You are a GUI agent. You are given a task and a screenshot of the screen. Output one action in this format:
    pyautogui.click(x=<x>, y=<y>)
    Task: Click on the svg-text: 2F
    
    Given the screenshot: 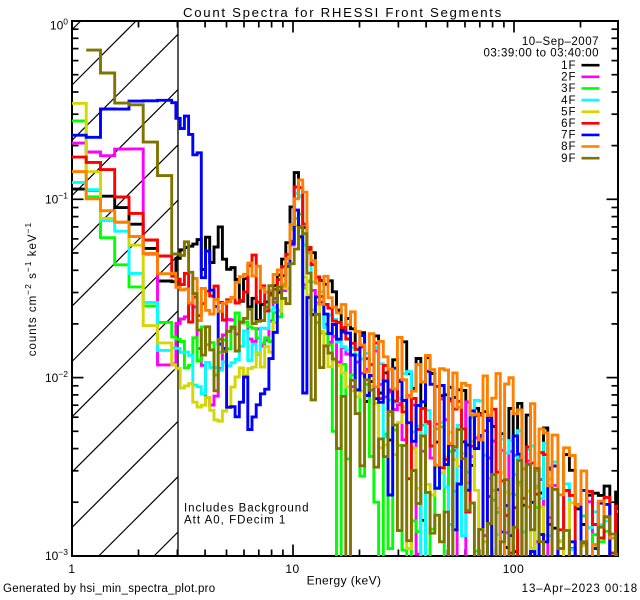 What is the action you would take?
    pyautogui.click(x=568, y=78)
    